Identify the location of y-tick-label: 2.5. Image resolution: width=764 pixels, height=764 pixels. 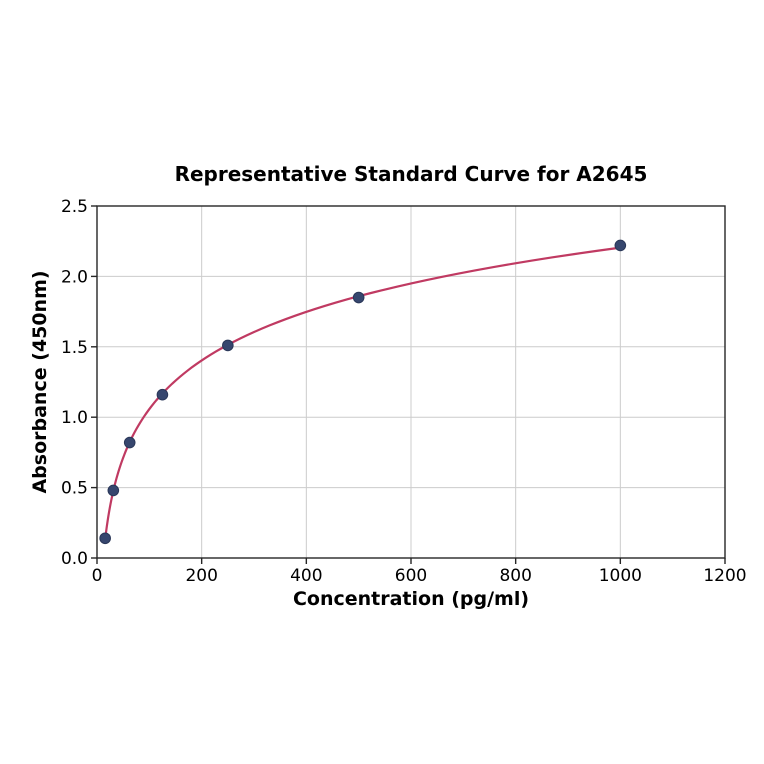
(74, 207).